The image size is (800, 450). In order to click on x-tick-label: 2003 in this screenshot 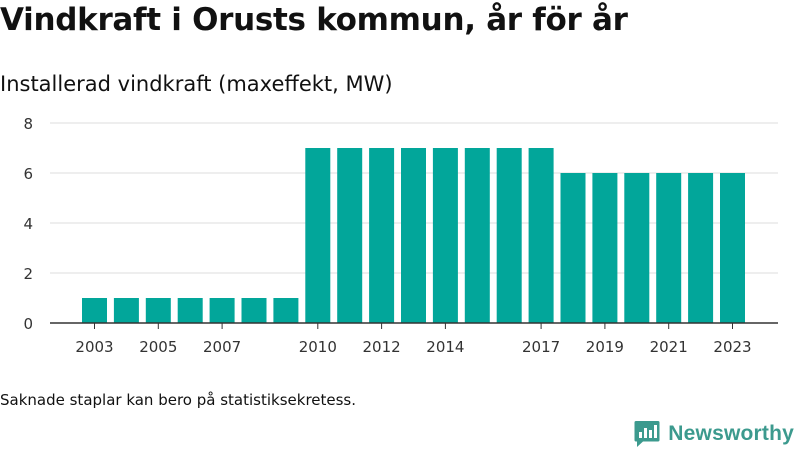, I will do `click(94, 347)`.